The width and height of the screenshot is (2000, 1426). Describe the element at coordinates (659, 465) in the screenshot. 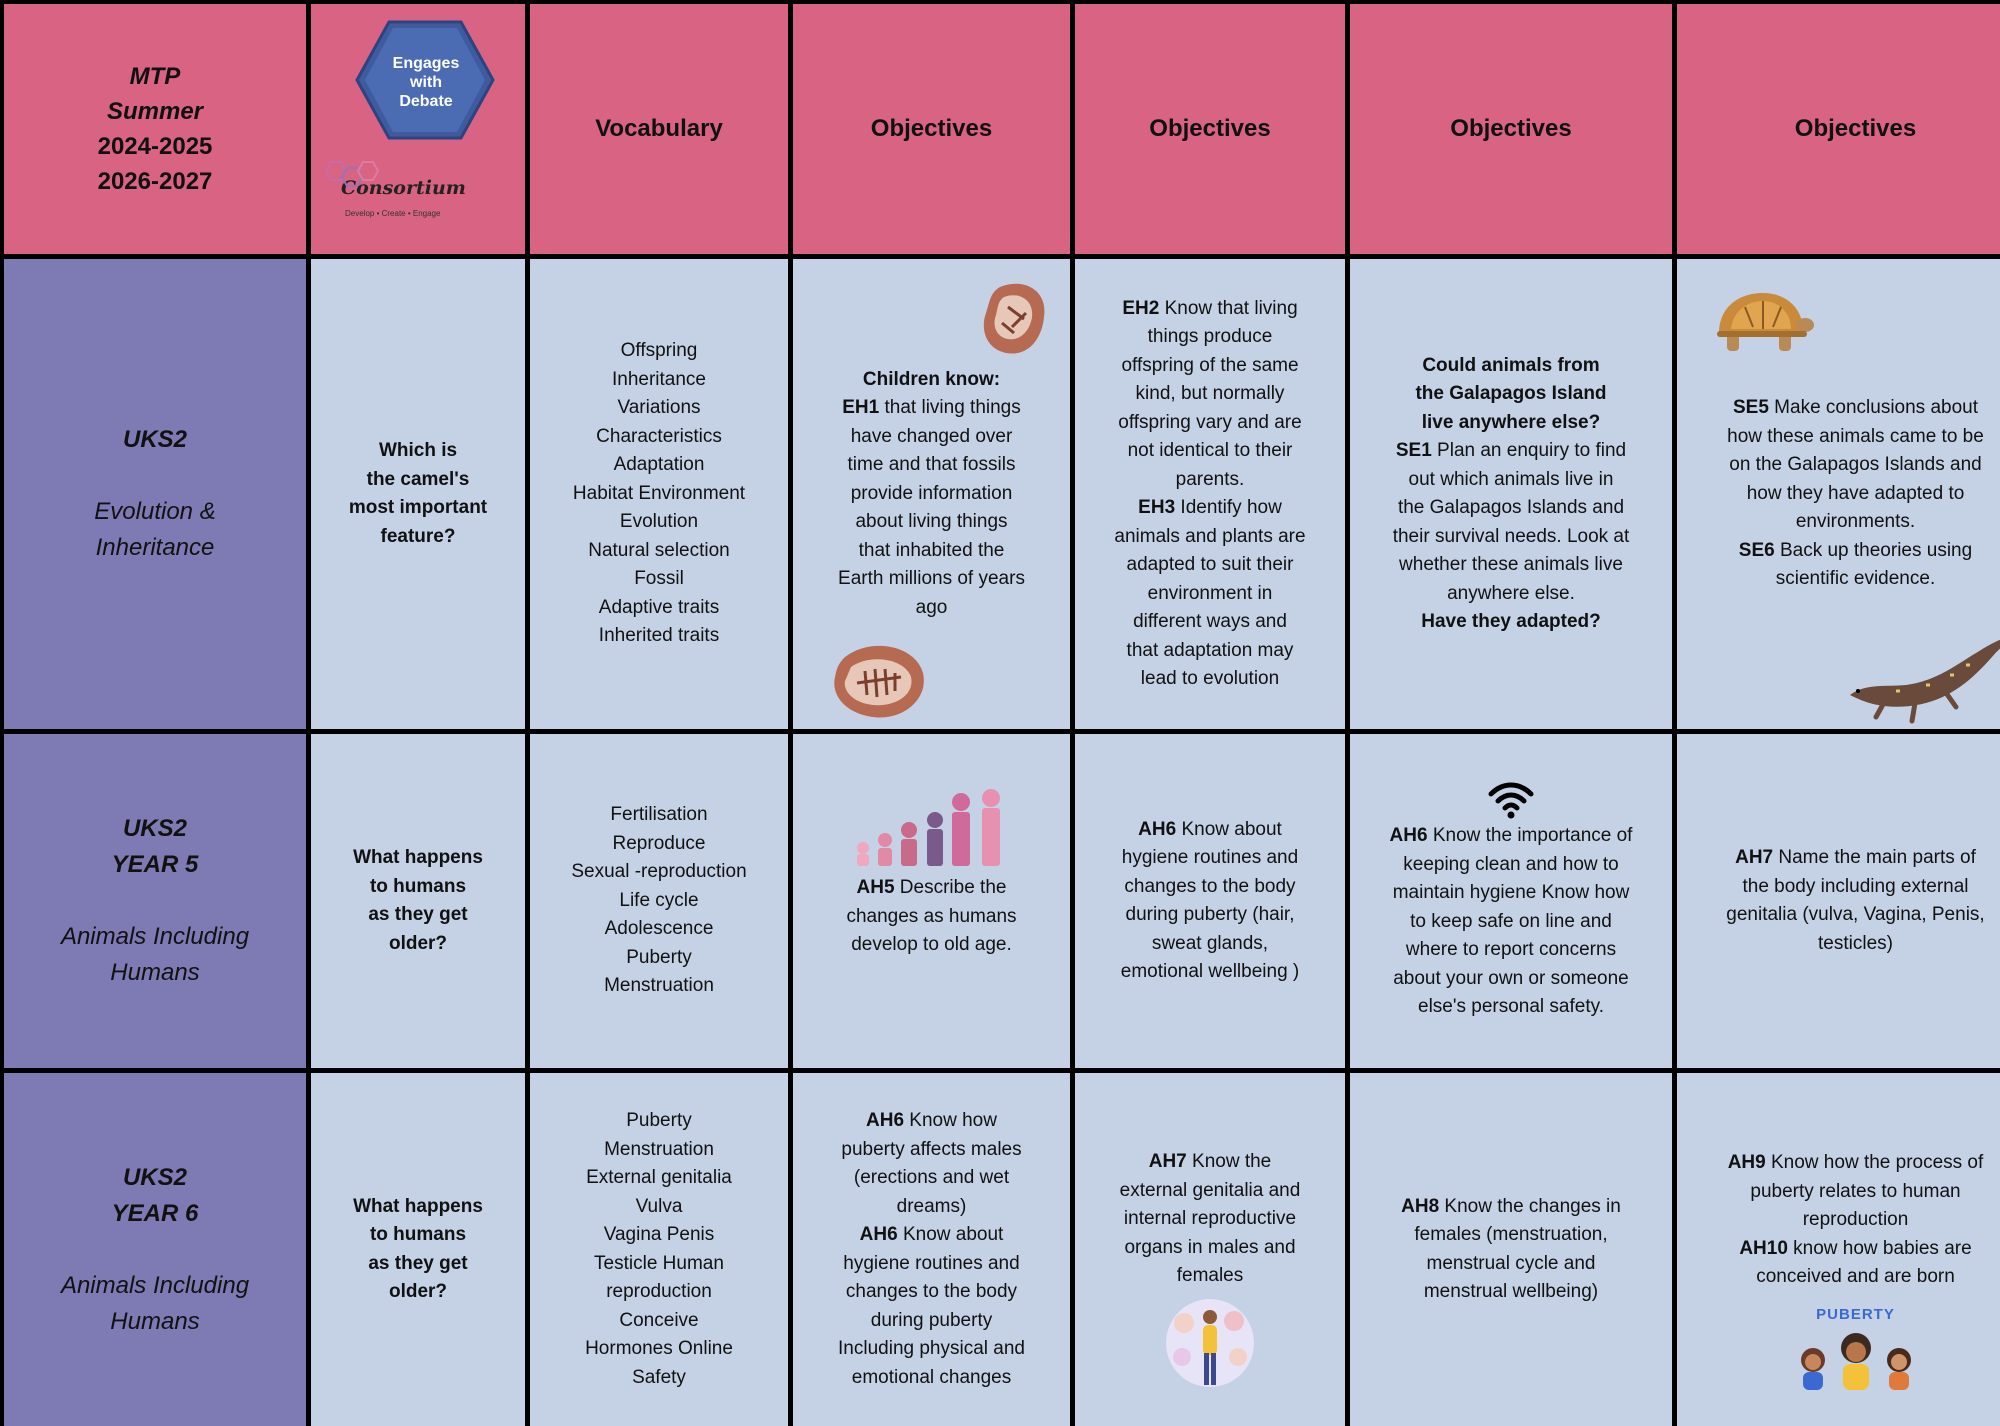

I see `vocabulary-item: Adaptation` at that location.